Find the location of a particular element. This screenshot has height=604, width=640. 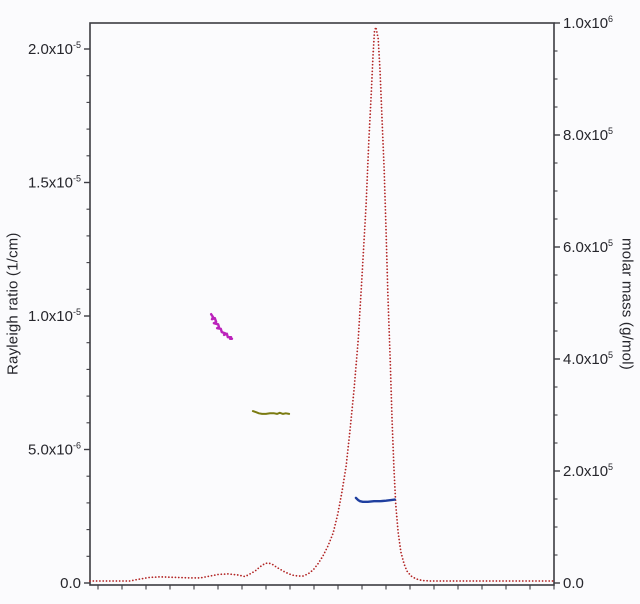

series-molar-mass-segment-magenta is located at coordinates (221, 326).